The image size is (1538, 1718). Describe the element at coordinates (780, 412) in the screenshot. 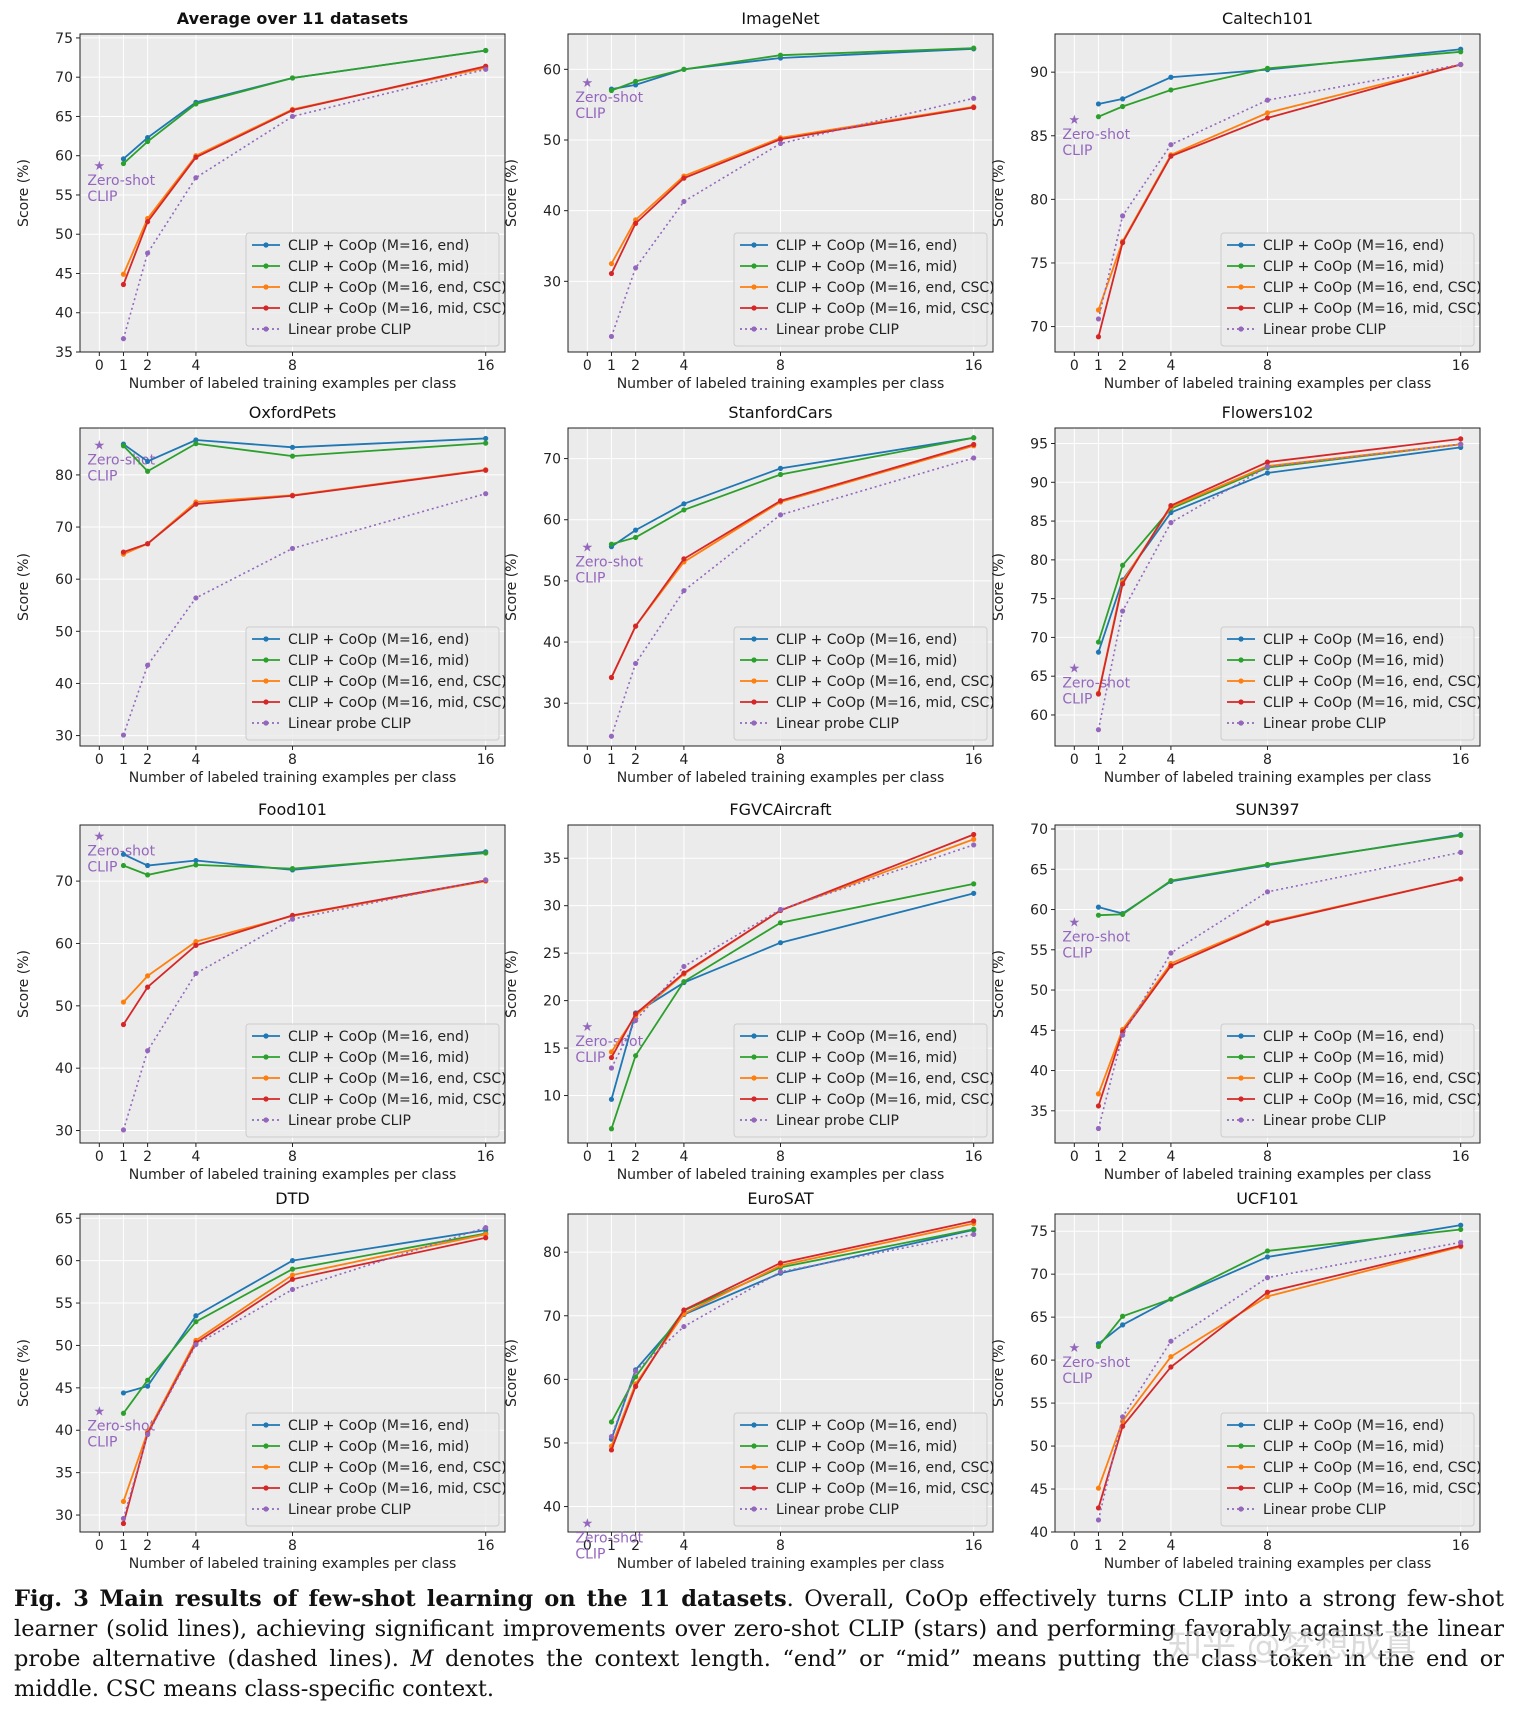

I see `chart-title: StanfordCars` at that location.